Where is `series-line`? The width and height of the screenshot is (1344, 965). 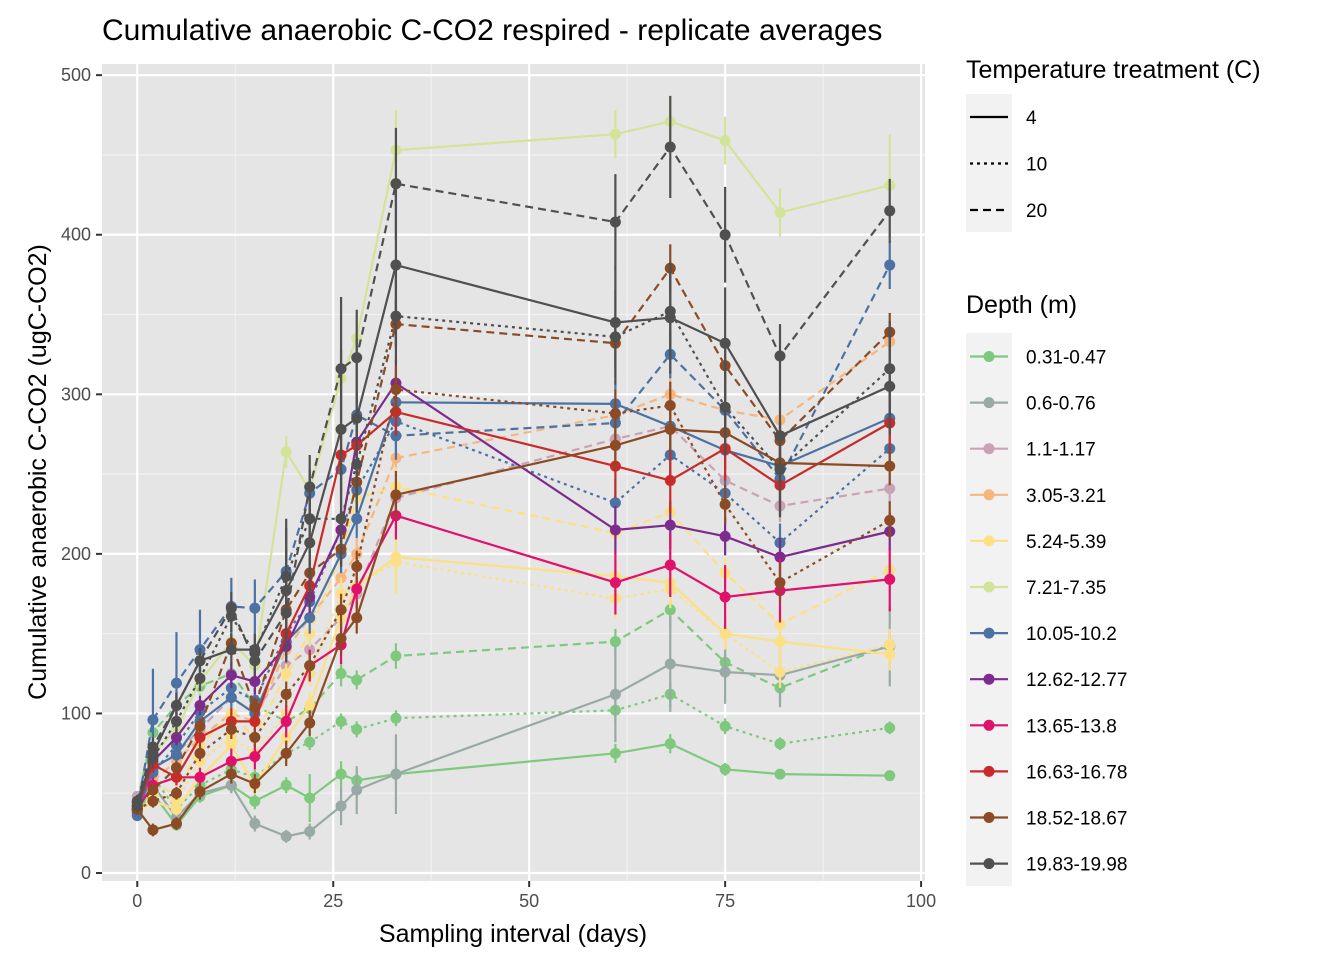 series-line is located at coordinates (513, 687).